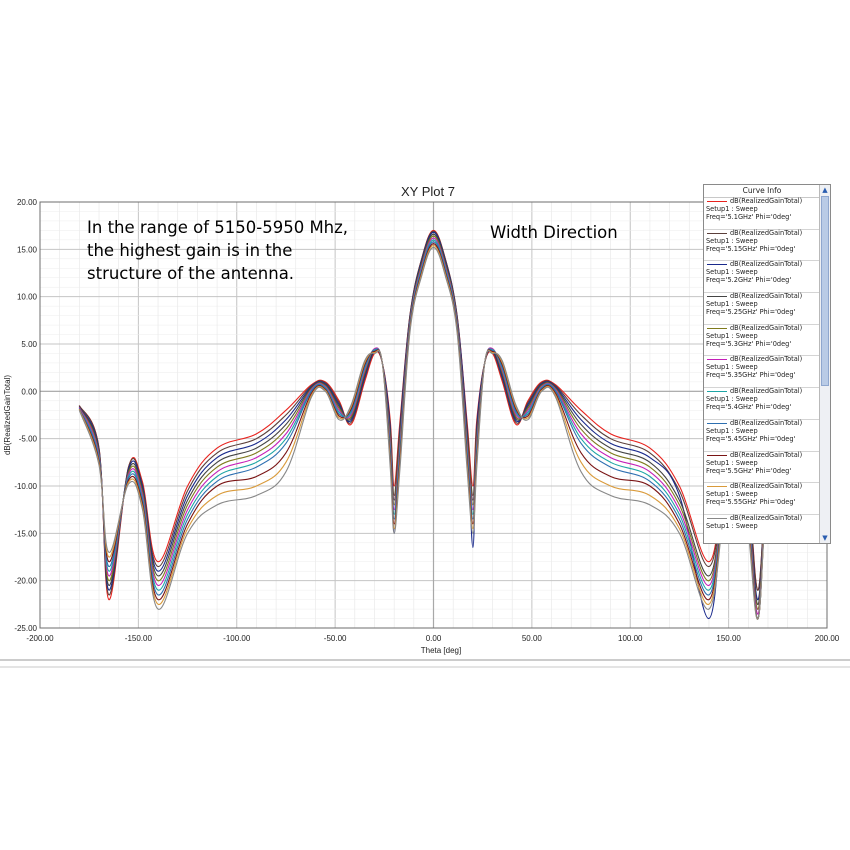  Describe the element at coordinates (335, 638) in the screenshot. I see `x-tick-label: -50.00` at that location.